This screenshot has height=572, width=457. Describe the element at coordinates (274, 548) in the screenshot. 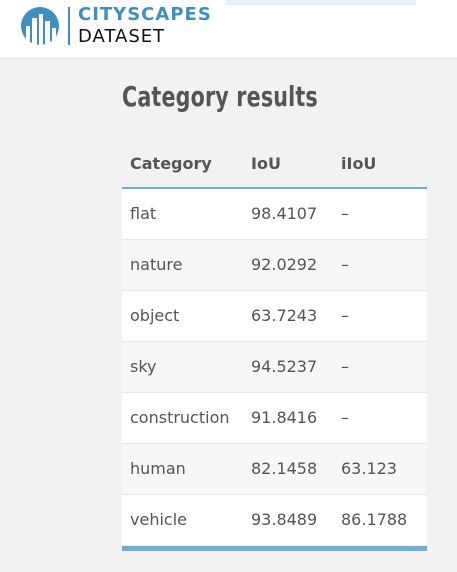

I see `table-footer-bar` at that location.